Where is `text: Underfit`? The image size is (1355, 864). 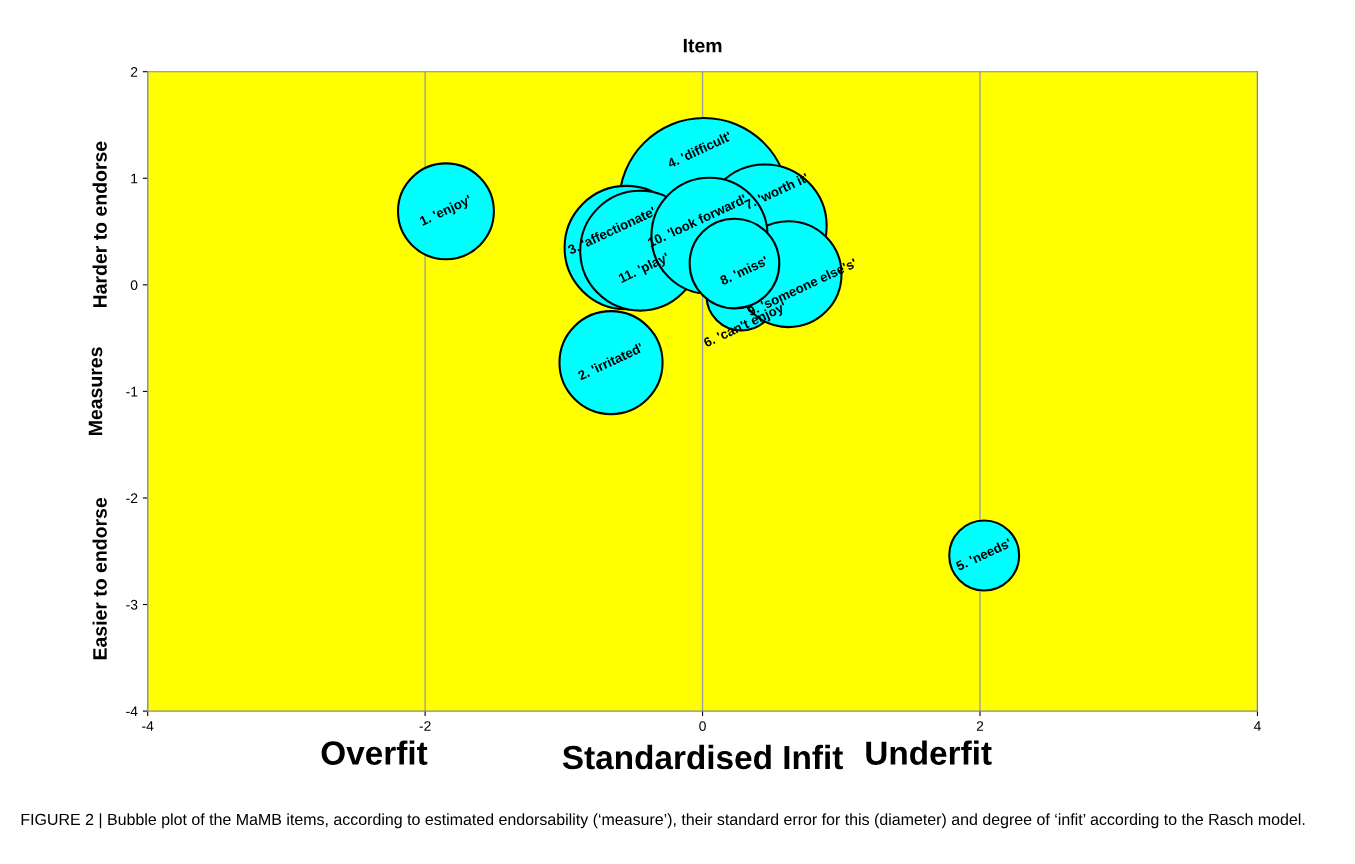
text: Underfit is located at coordinates (929, 752).